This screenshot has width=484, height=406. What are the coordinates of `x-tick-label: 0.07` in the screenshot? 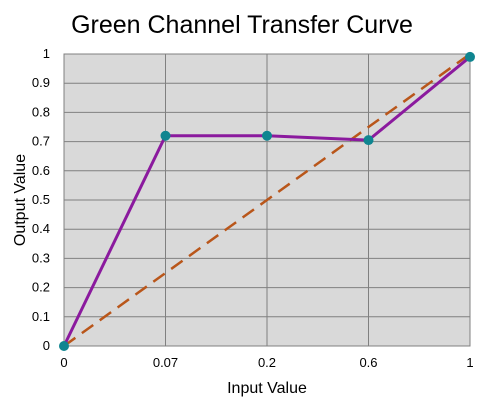 It's located at (165, 362).